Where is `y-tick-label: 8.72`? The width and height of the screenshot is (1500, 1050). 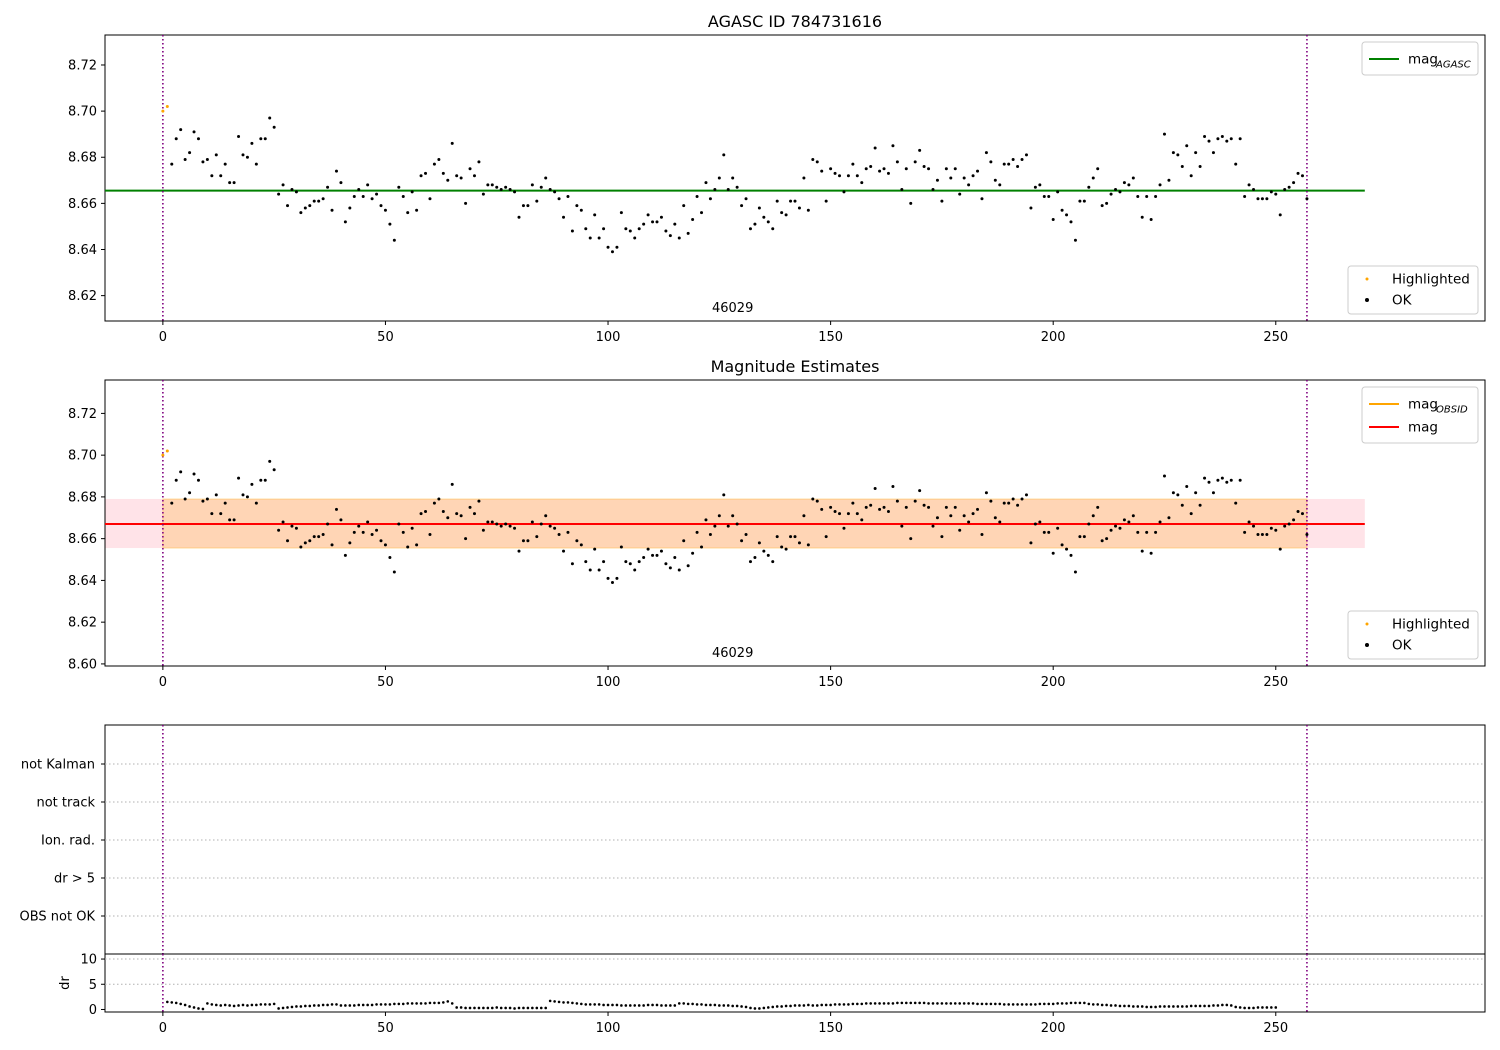
y-tick-label: 8.72 is located at coordinates (82, 414).